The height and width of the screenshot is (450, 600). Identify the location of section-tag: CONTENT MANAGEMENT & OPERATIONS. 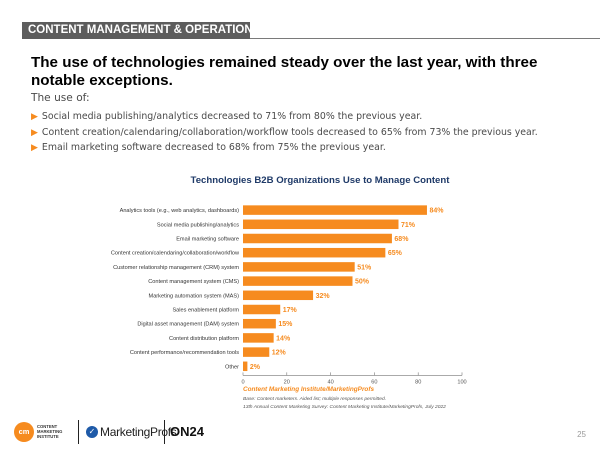
(141, 30).